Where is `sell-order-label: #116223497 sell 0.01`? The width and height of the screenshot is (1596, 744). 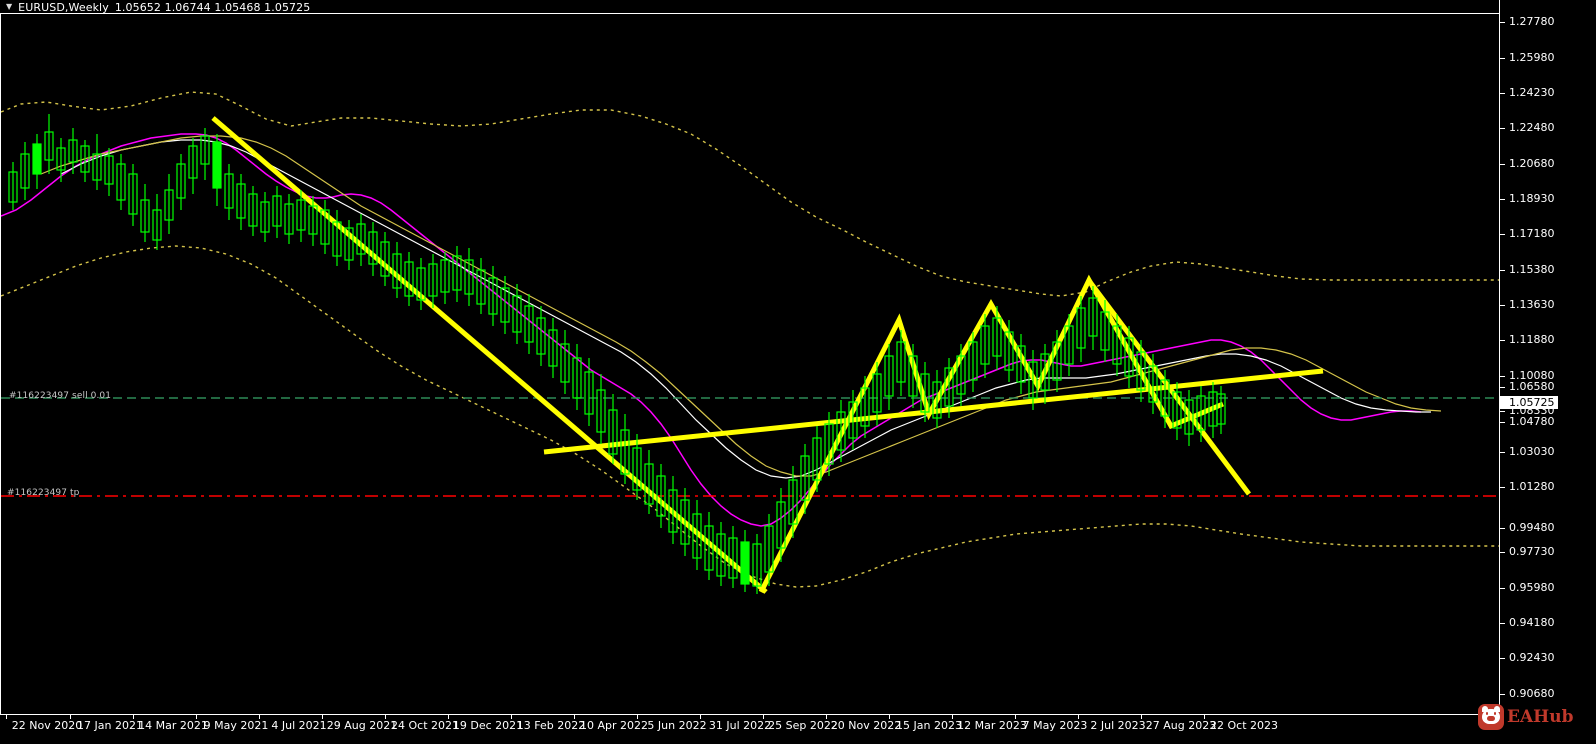 sell-order-label: #116223497 sell 0.01 is located at coordinates (60, 396).